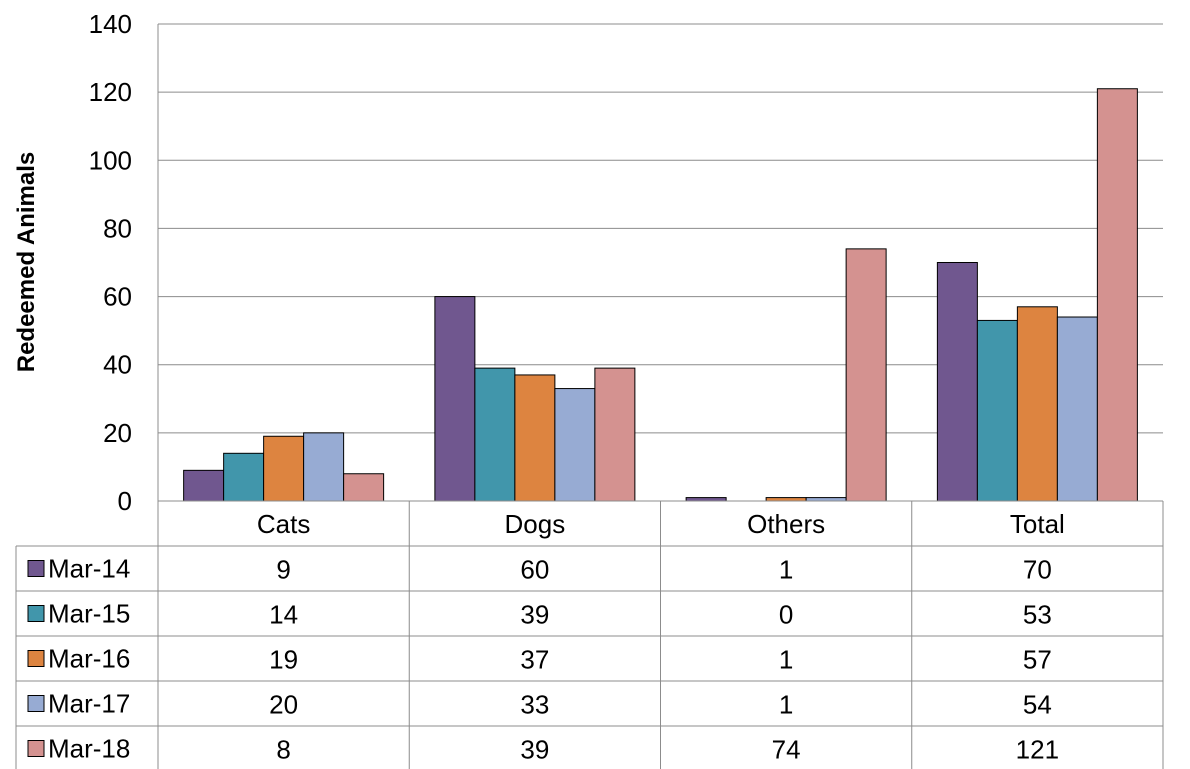 The image size is (1190, 769). I want to click on data-label: 20, so click(283, 705).